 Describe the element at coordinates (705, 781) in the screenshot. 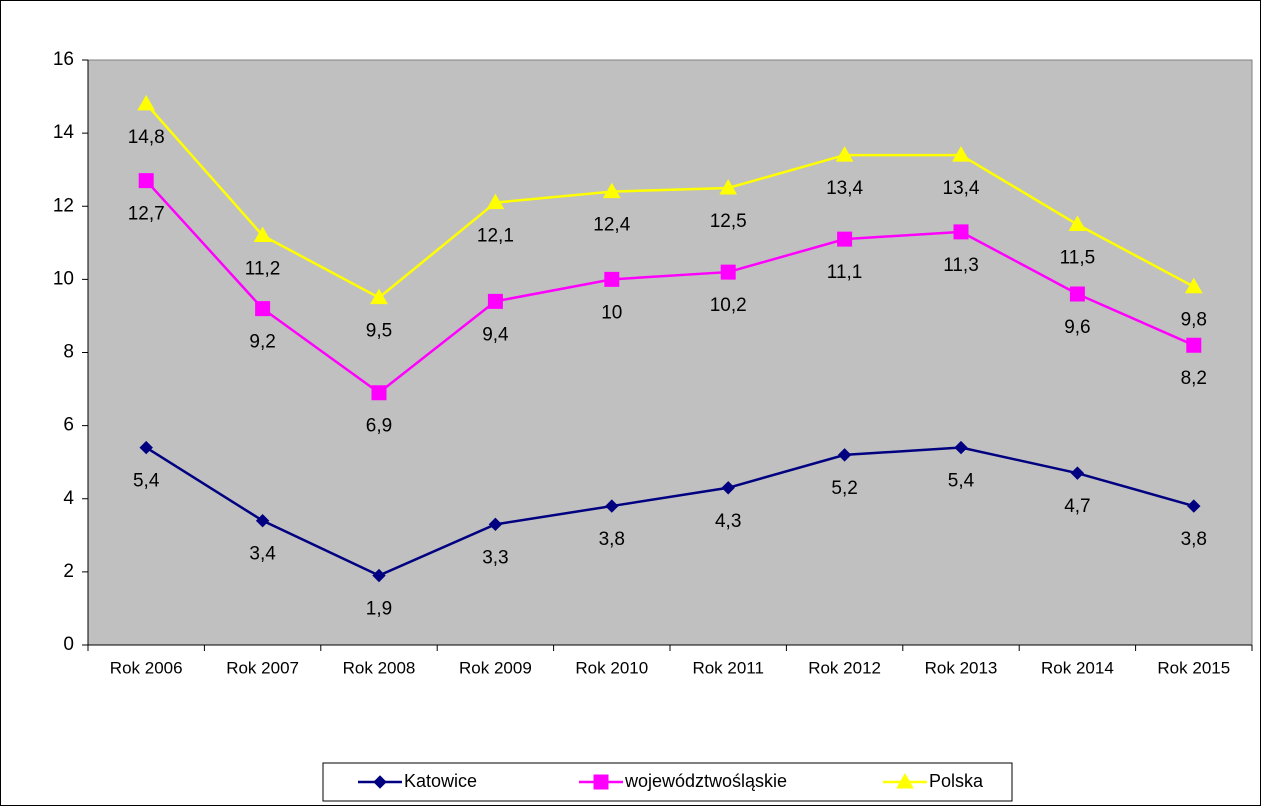

I see `legend-label: województwośląskie` at that location.